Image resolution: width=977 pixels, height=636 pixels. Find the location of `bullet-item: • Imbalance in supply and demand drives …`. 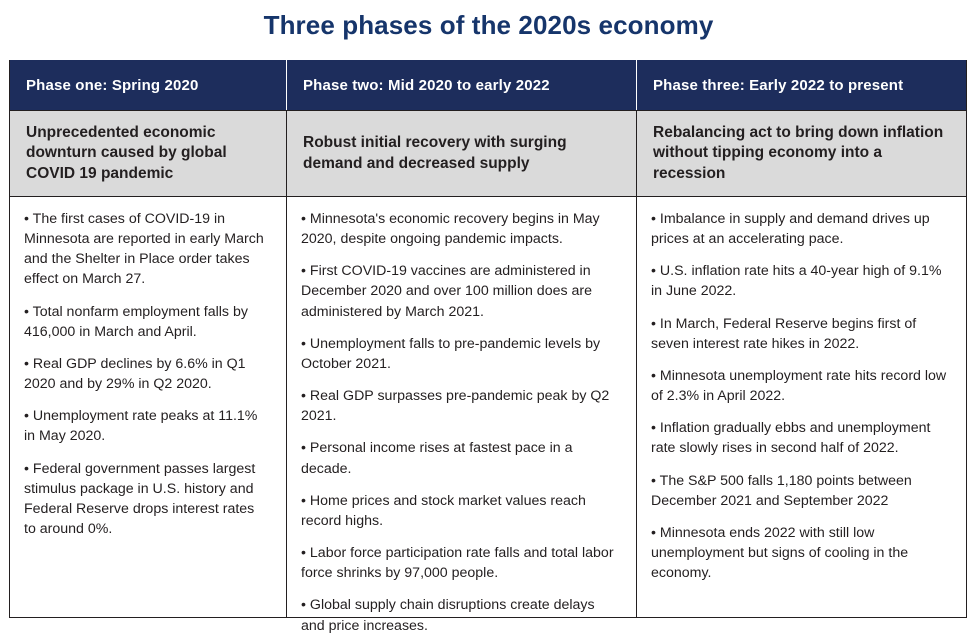

bullet-item: • Imbalance in supply and demand drives … is located at coordinates (790, 229).